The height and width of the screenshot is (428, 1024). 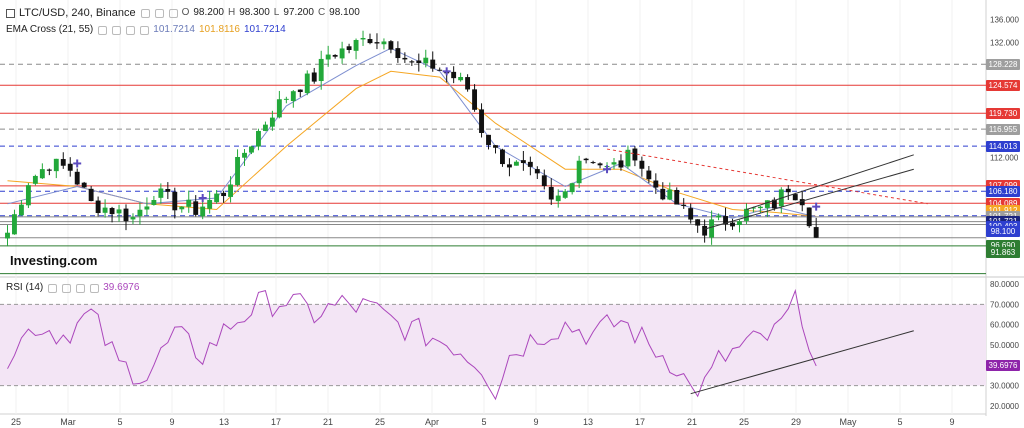 What do you see at coordinates (145, 13) in the screenshot?
I see `visibility-eye-icon` at bounding box center [145, 13].